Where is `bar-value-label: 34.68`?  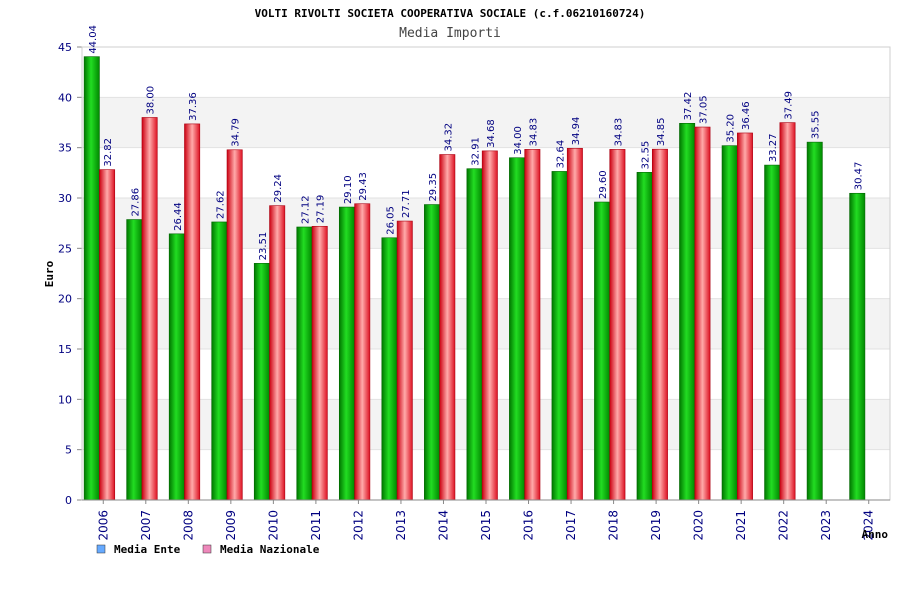
bar-value-label: 34.68 is located at coordinates (491, 133).